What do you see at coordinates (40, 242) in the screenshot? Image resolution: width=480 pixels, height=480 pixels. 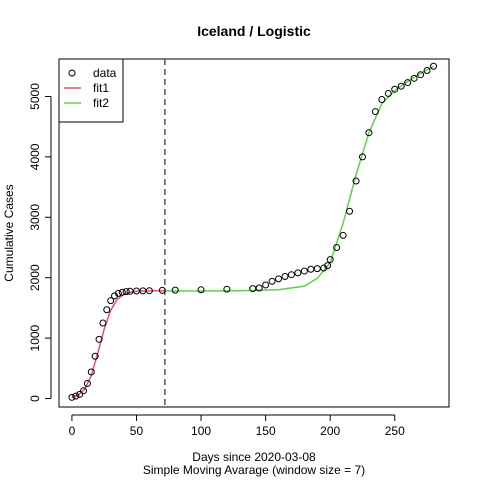 I see `y-axis: 0 1000 2000 3000 4000 5000` at bounding box center [40, 242].